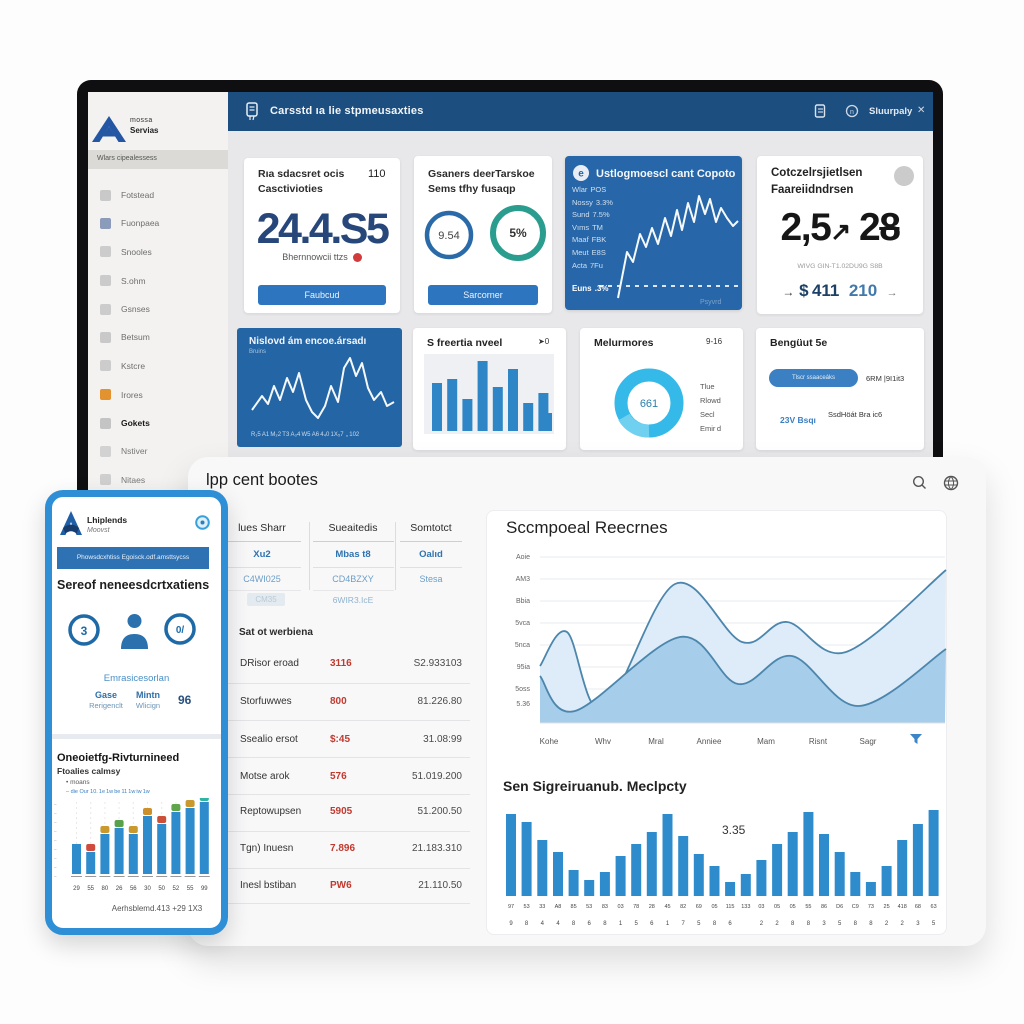 Image resolution: width=1024 pixels, height=1024 pixels. What do you see at coordinates (204, 889) in the screenshot?
I see `svg-text: 99` at bounding box center [204, 889].